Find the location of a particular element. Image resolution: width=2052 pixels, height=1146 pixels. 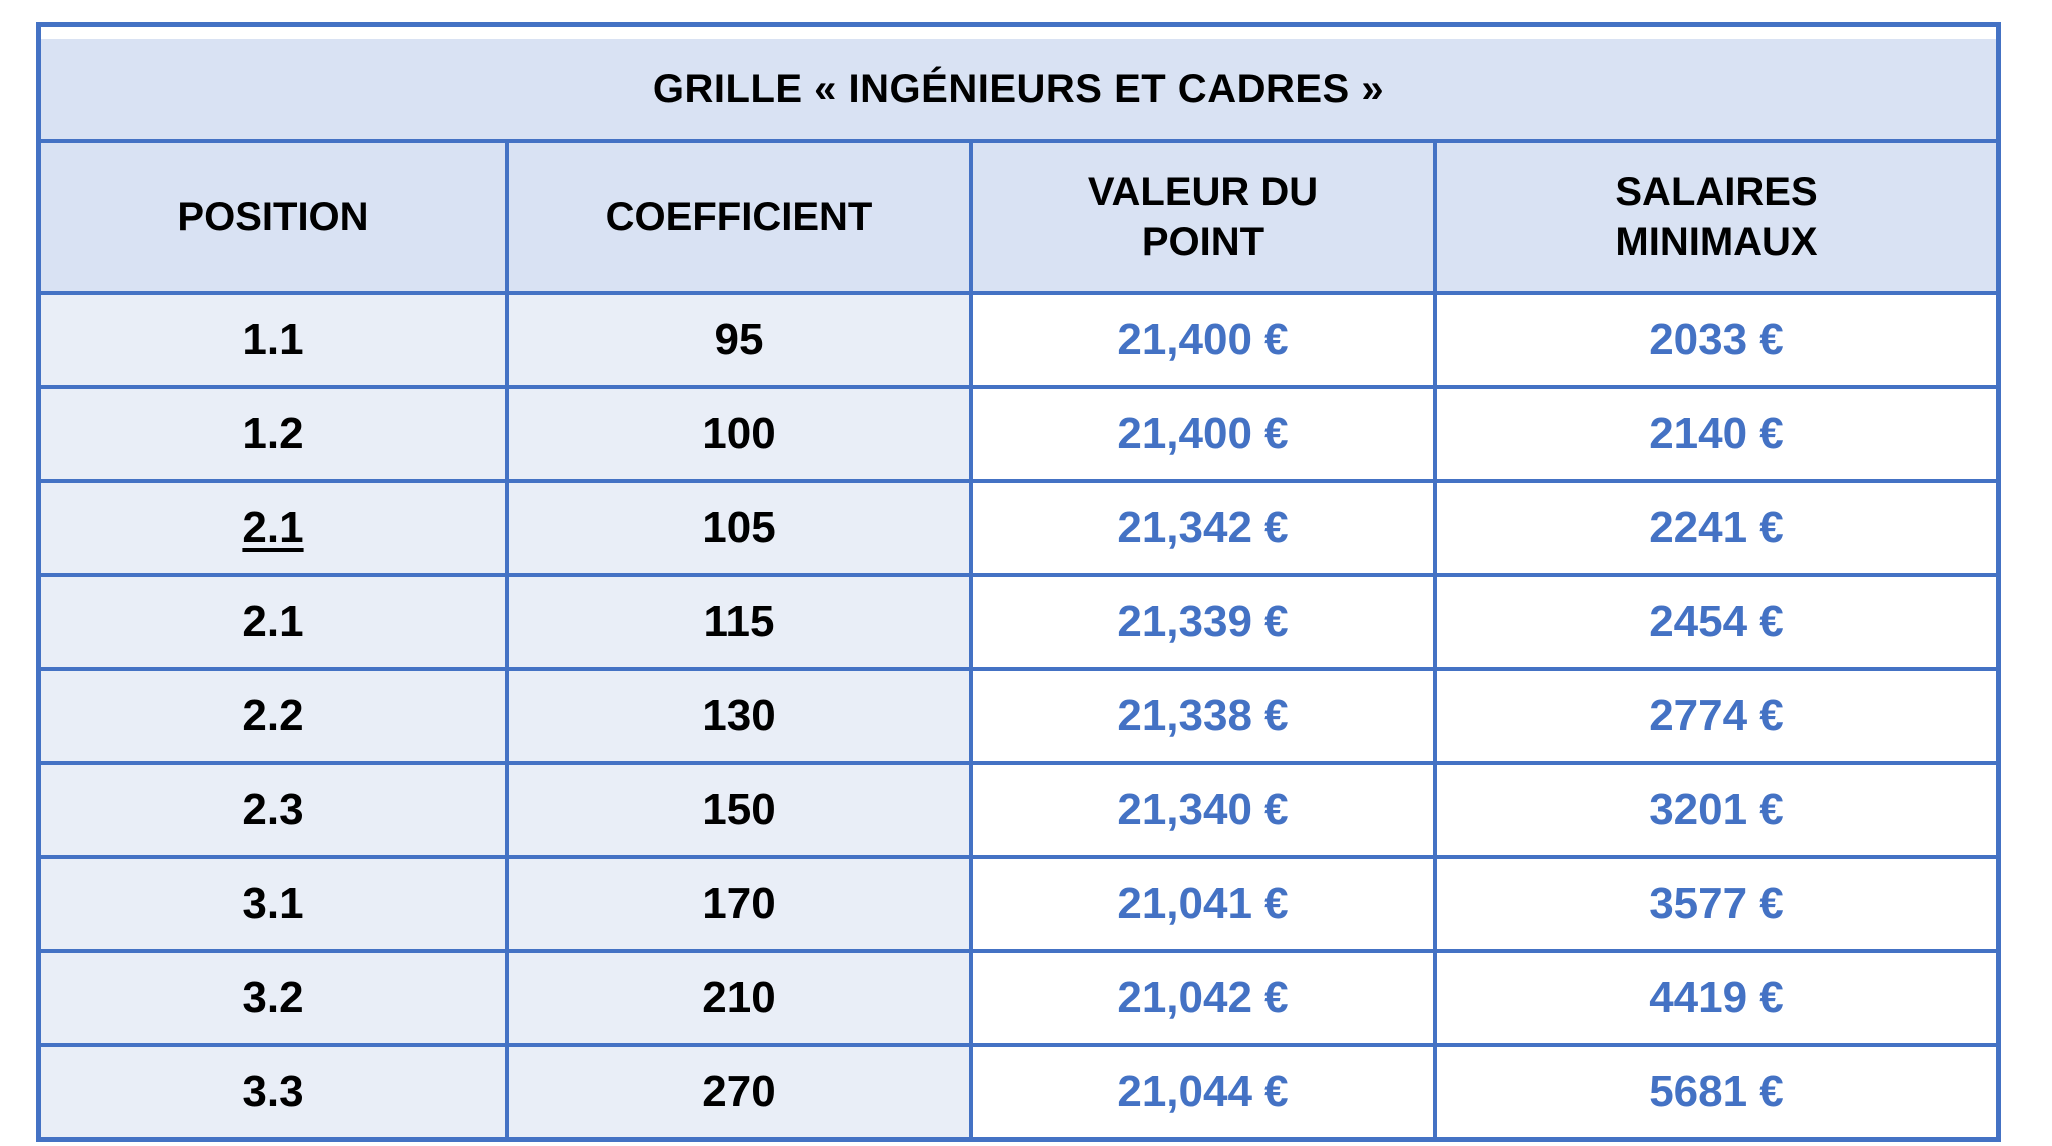

cell-position: 3.3 is located at coordinates (273, 1092).